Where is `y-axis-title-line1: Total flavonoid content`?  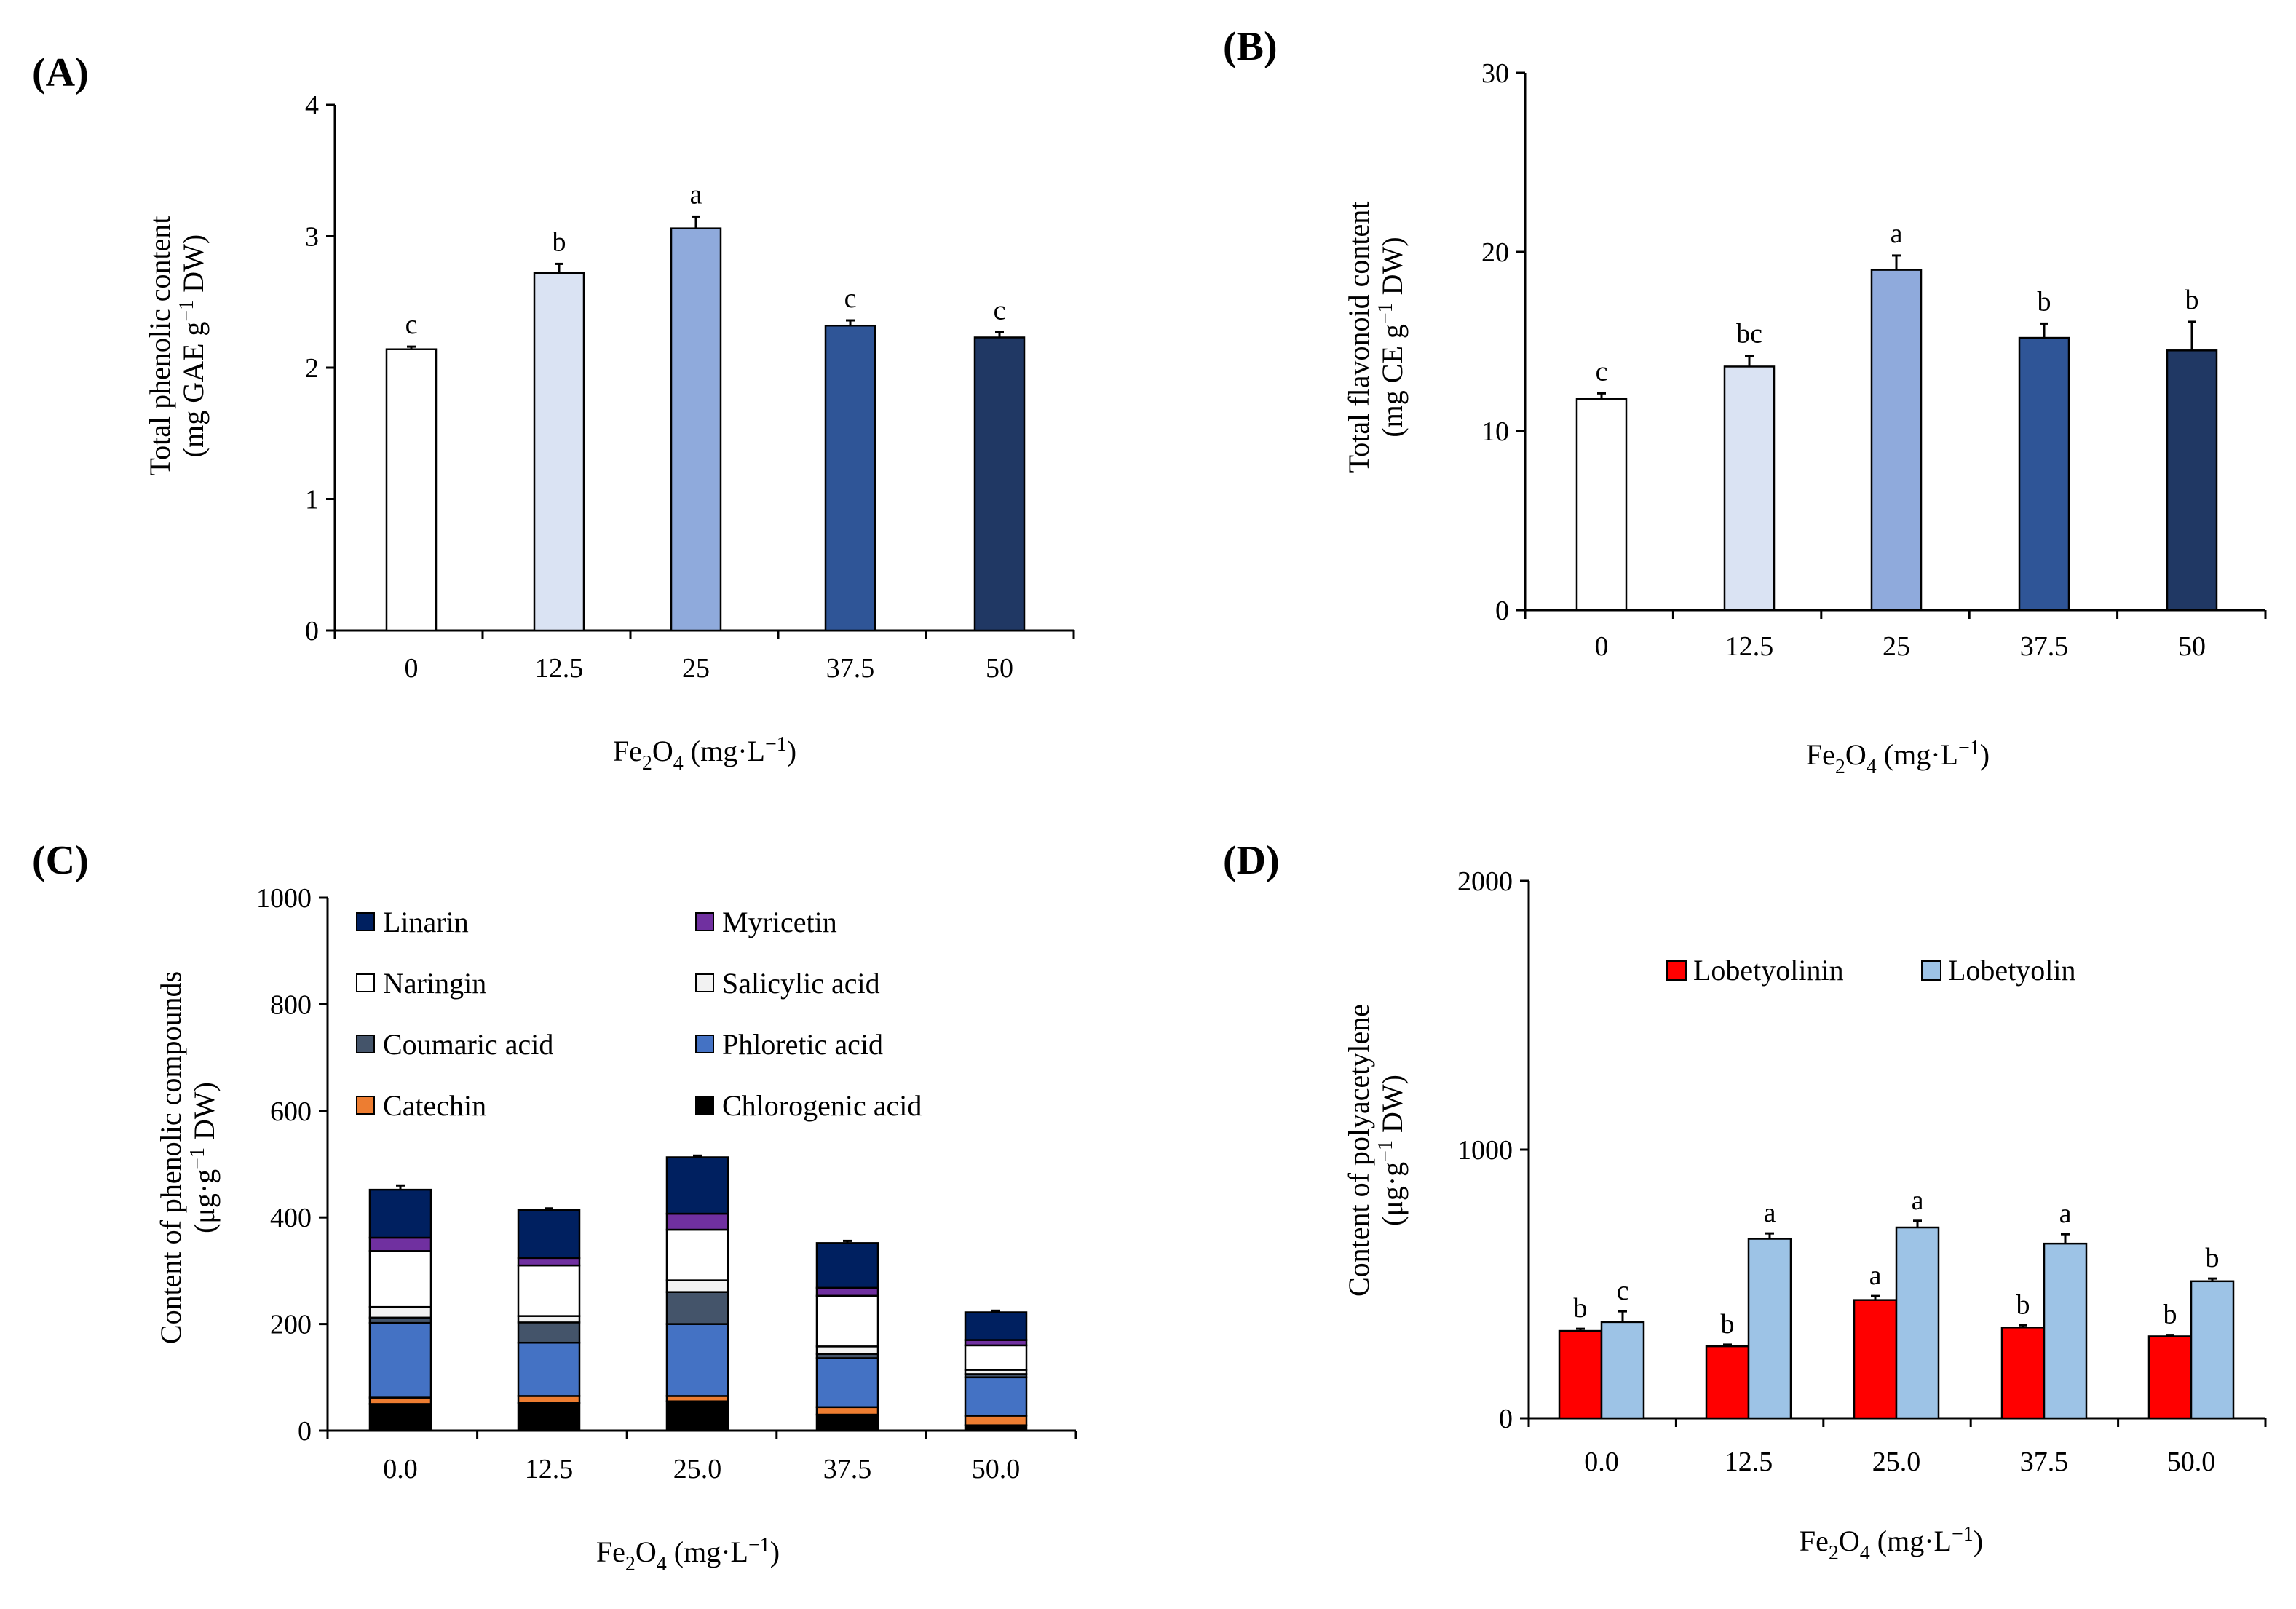 y-axis-title-line1: Total flavonoid content is located at coordinates (1358, 337).